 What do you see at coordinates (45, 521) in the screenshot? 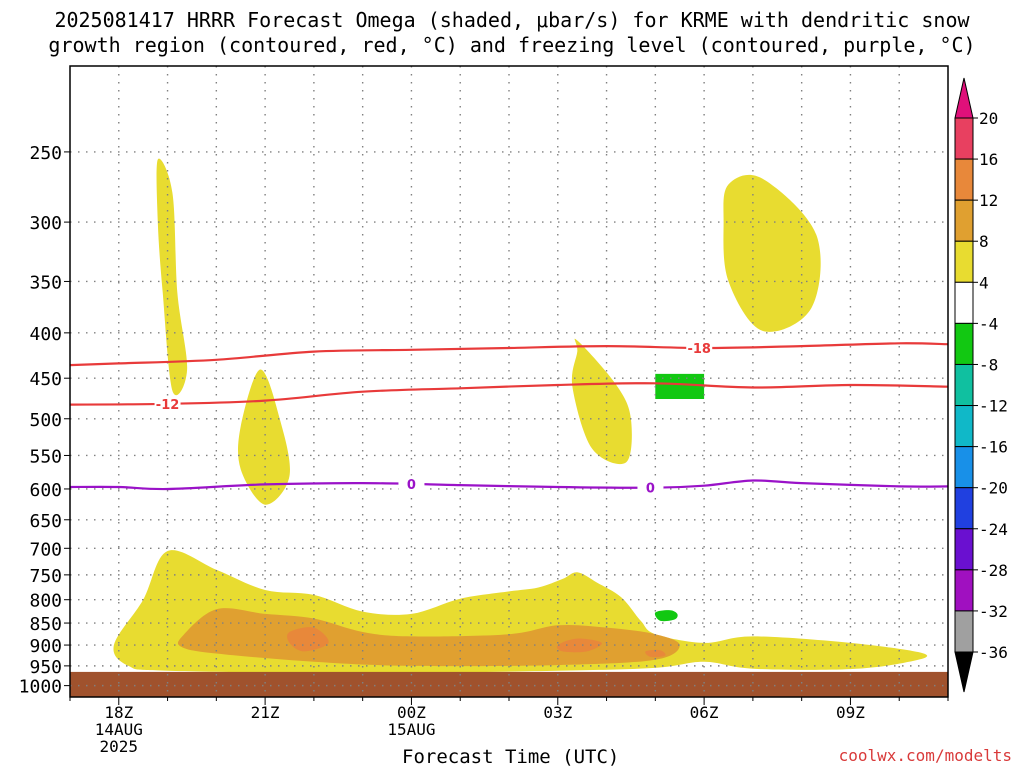
I see `y-tick-label-650: 650` at bounding box center [45, 521].